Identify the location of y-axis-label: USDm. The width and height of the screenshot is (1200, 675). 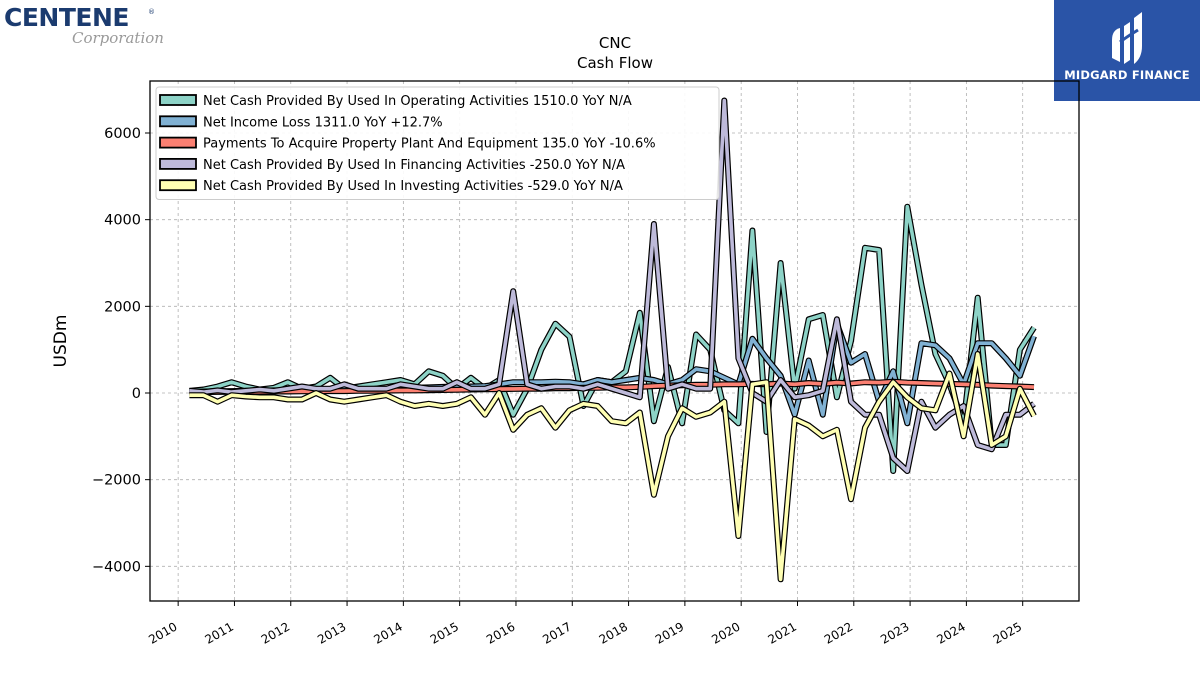
(61, 341).